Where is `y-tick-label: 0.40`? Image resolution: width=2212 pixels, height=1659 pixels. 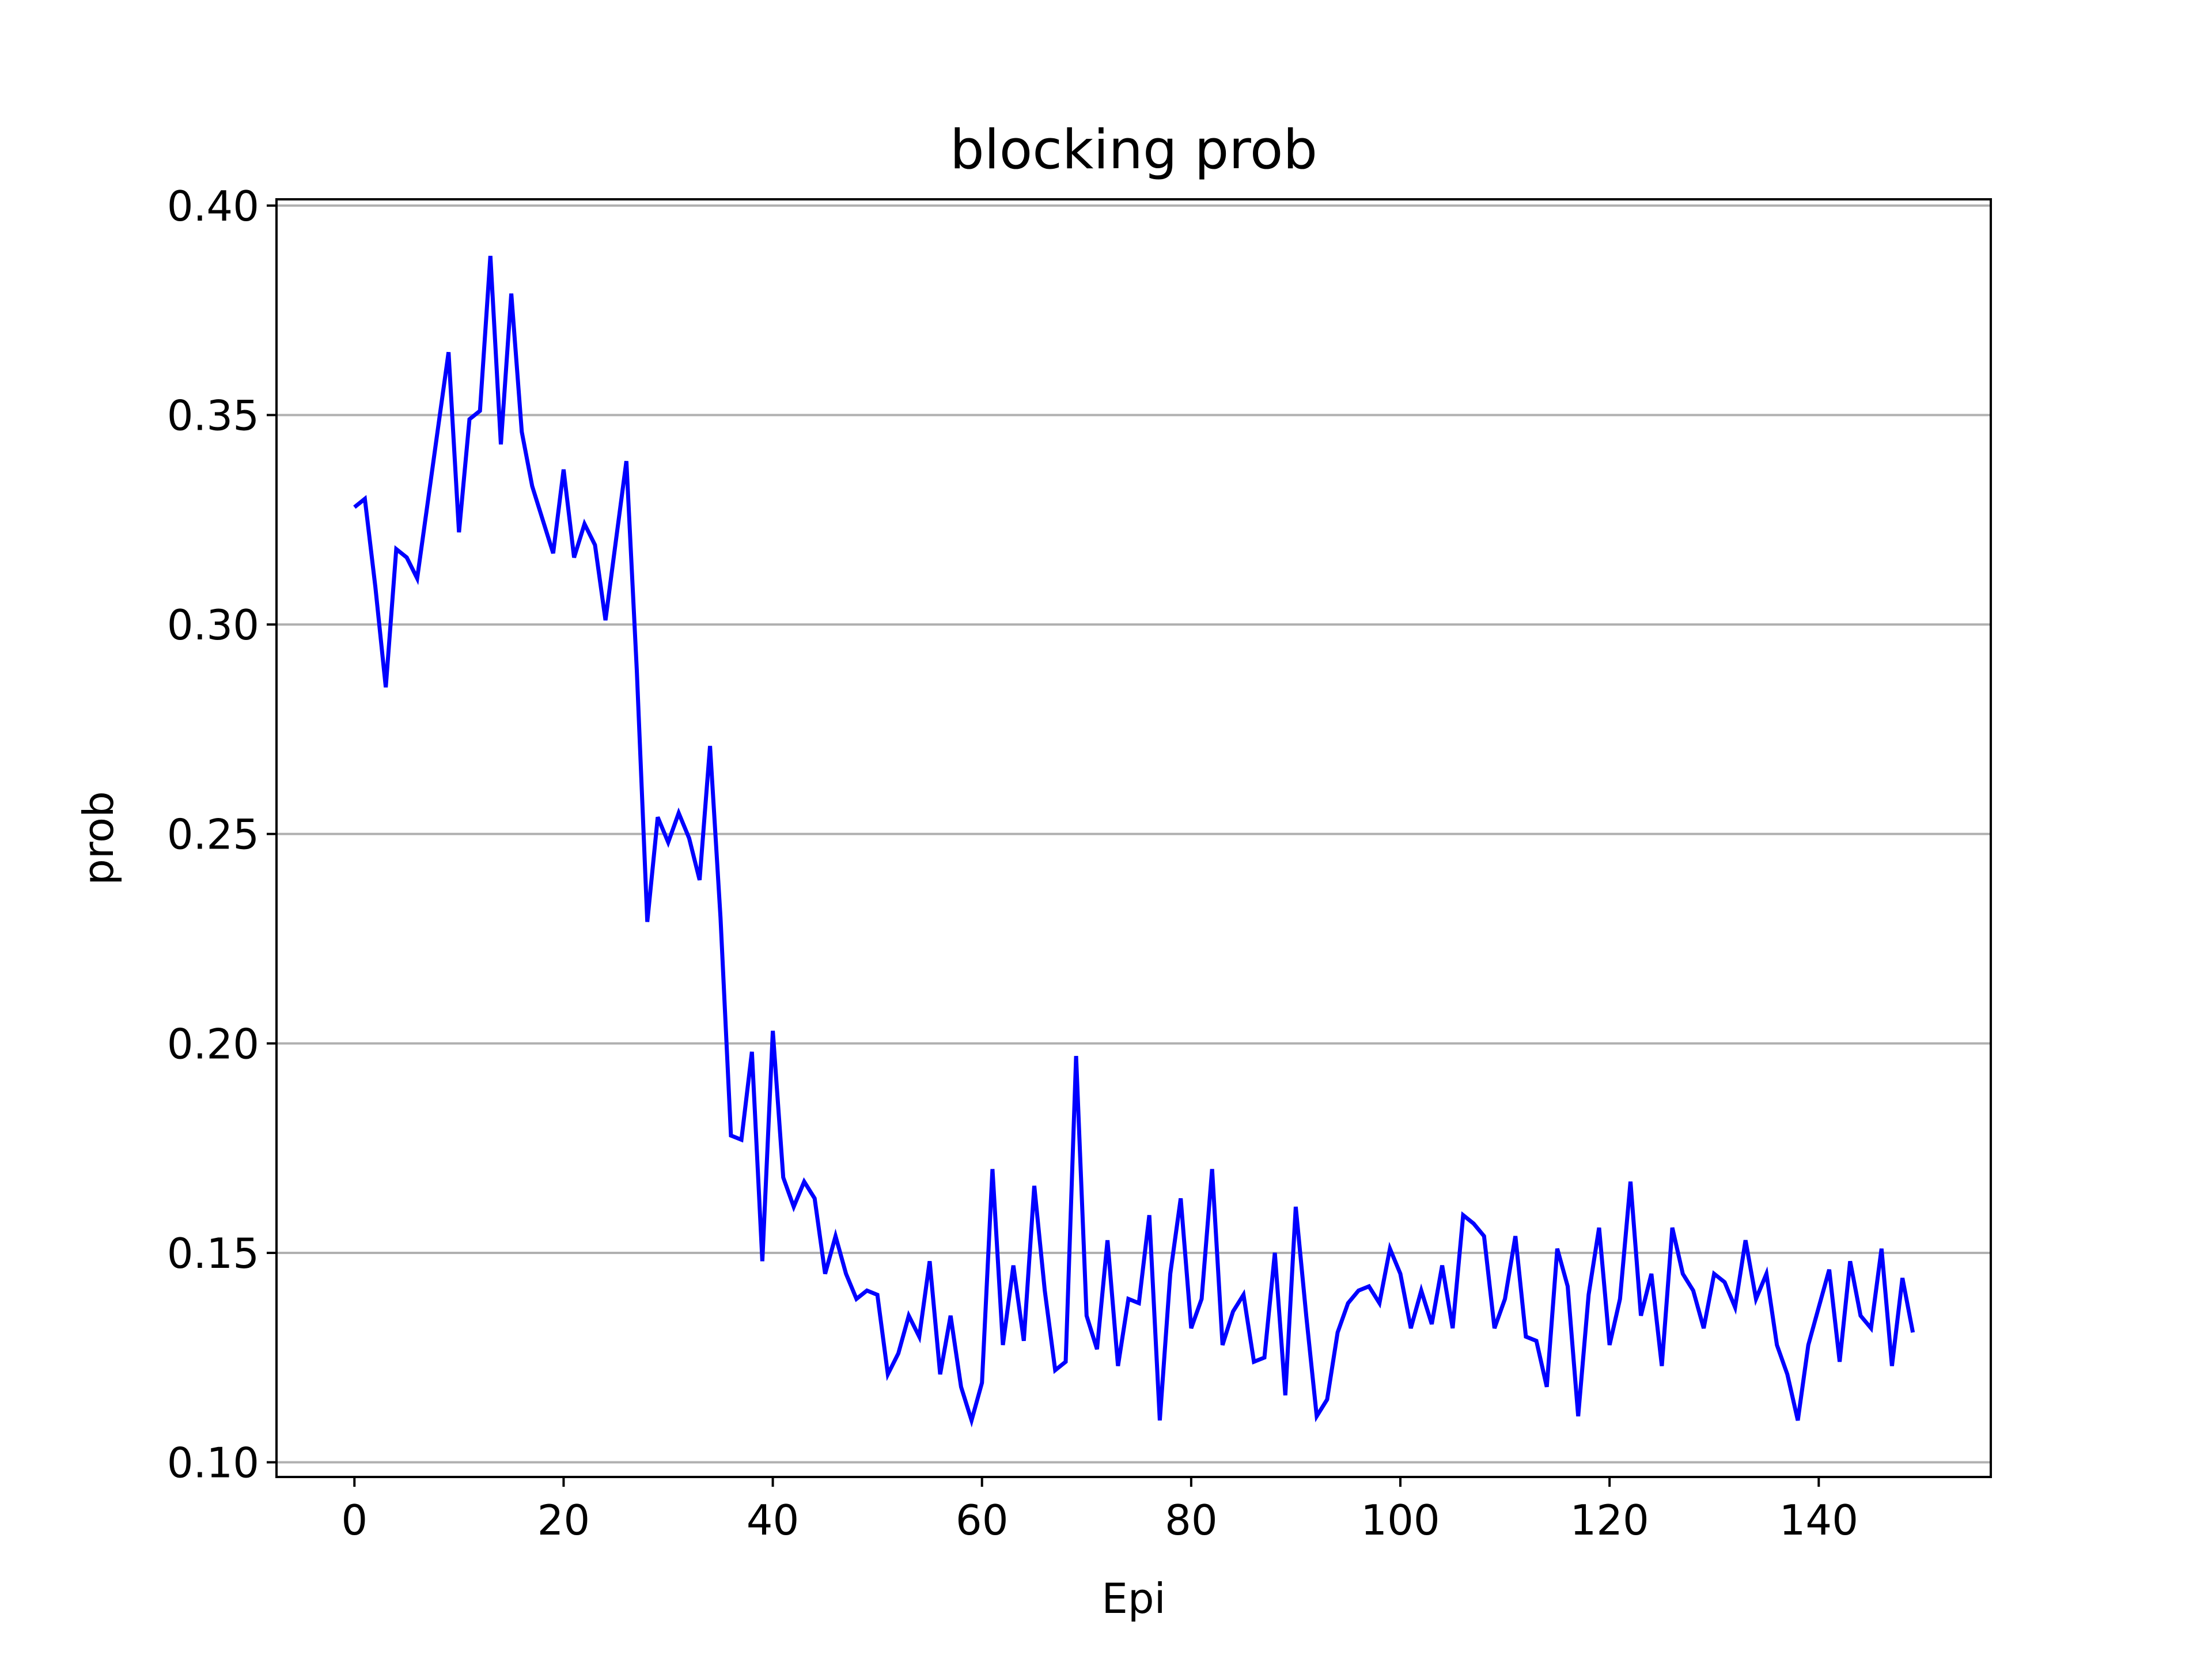 y-tick-label: 0.40 is located at coordinates (213, 206).